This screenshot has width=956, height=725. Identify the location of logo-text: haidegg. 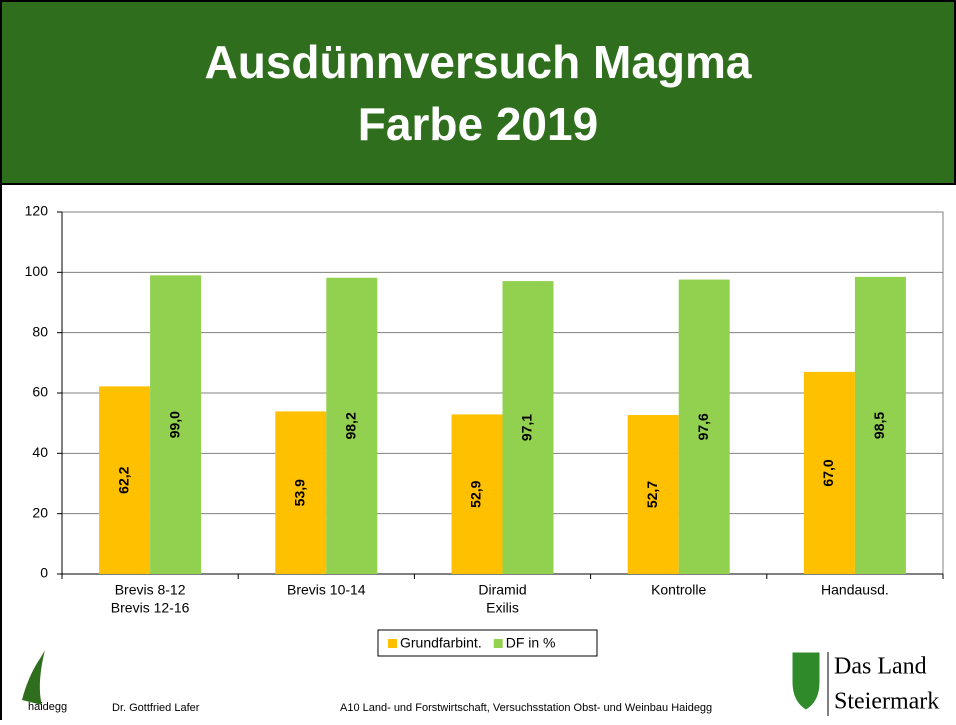
(47, 707).